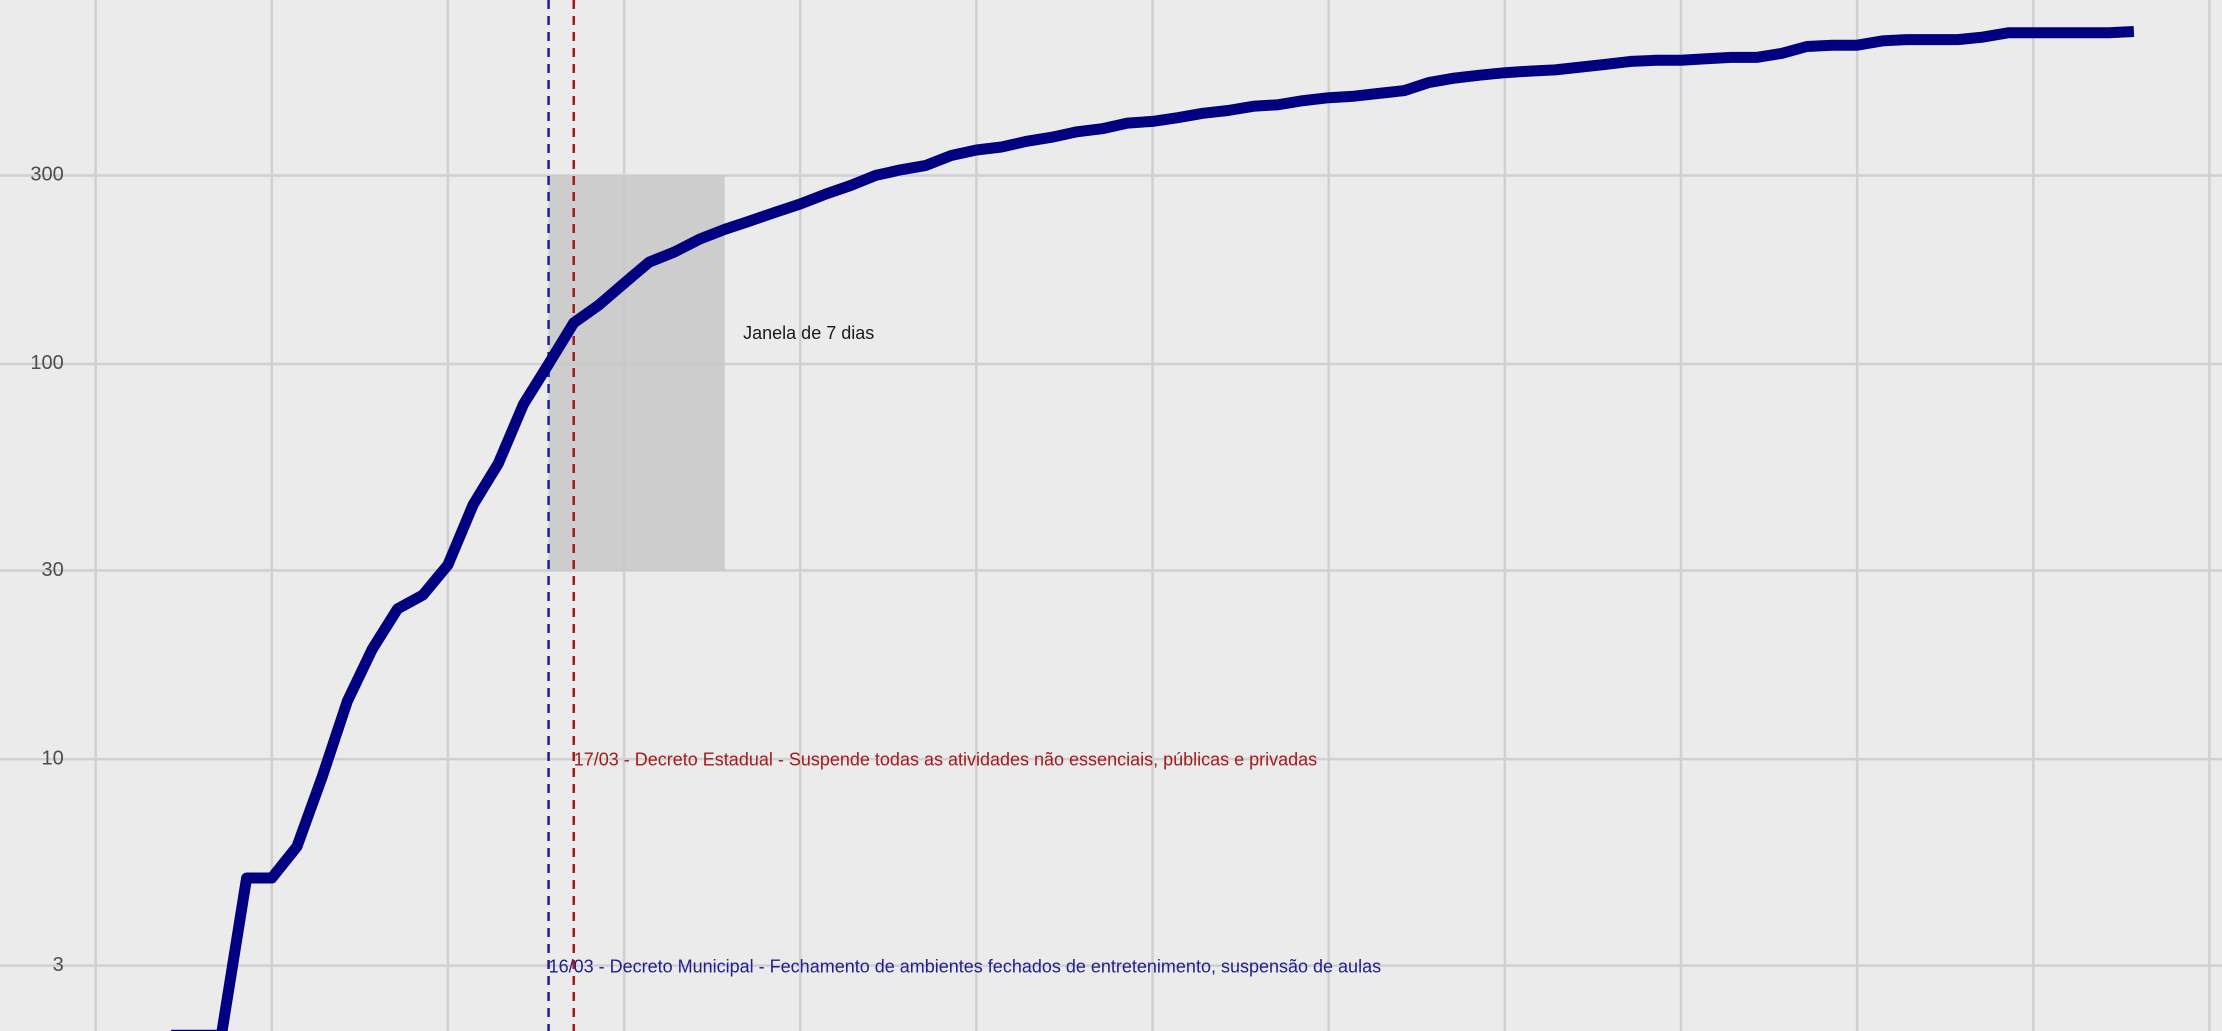 This screenshot has height=1031, width=2222. I want to click on y-tick-label: 100, so click(46, 363).